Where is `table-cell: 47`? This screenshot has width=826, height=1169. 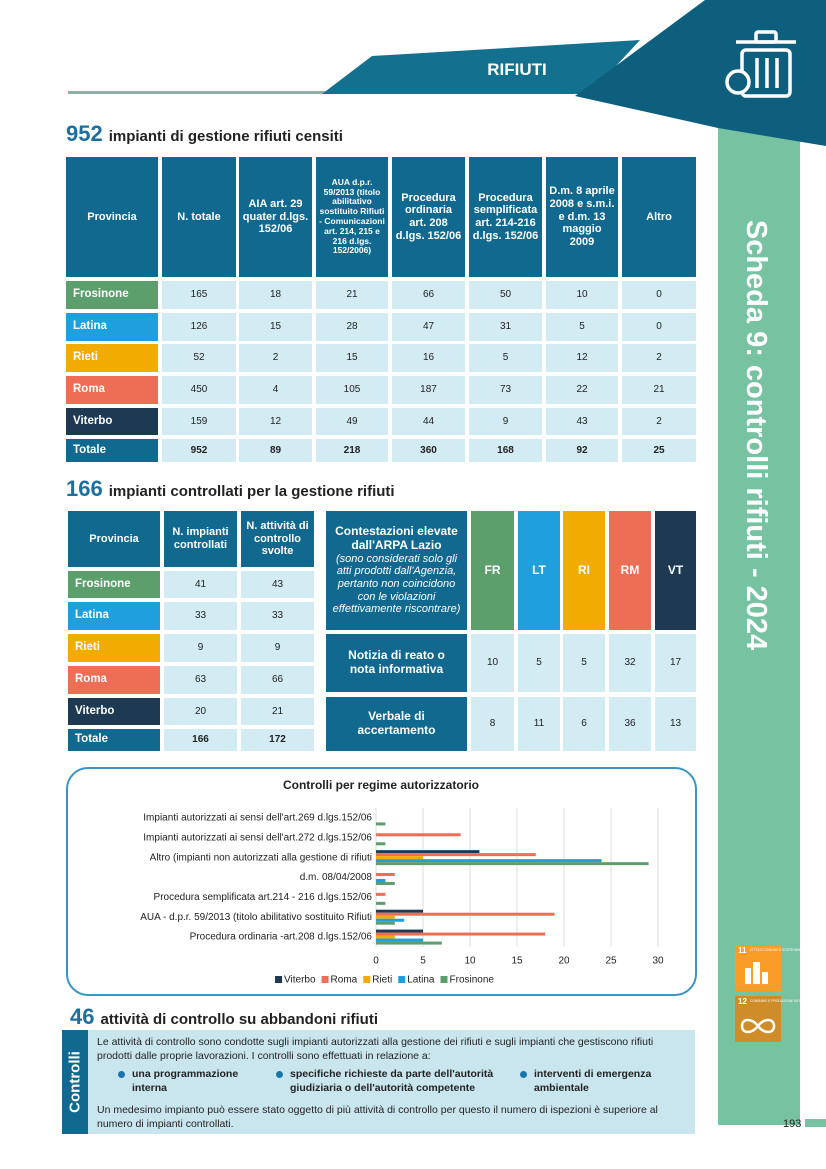 table-cell: 47 is located at coordinates (428, 327).